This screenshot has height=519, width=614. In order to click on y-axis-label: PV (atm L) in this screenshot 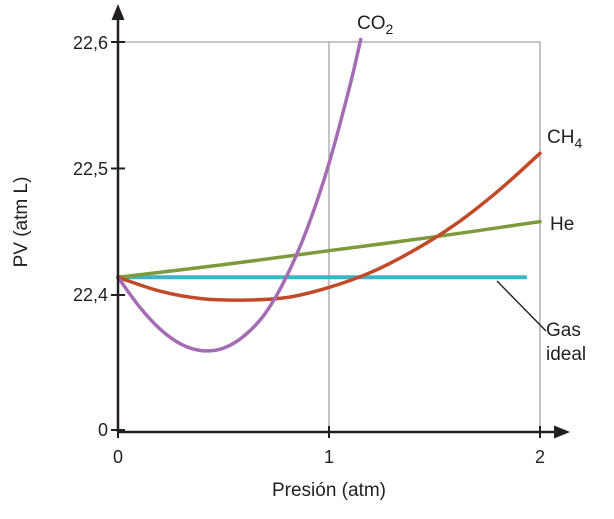, I will do `click(21, 222)`.